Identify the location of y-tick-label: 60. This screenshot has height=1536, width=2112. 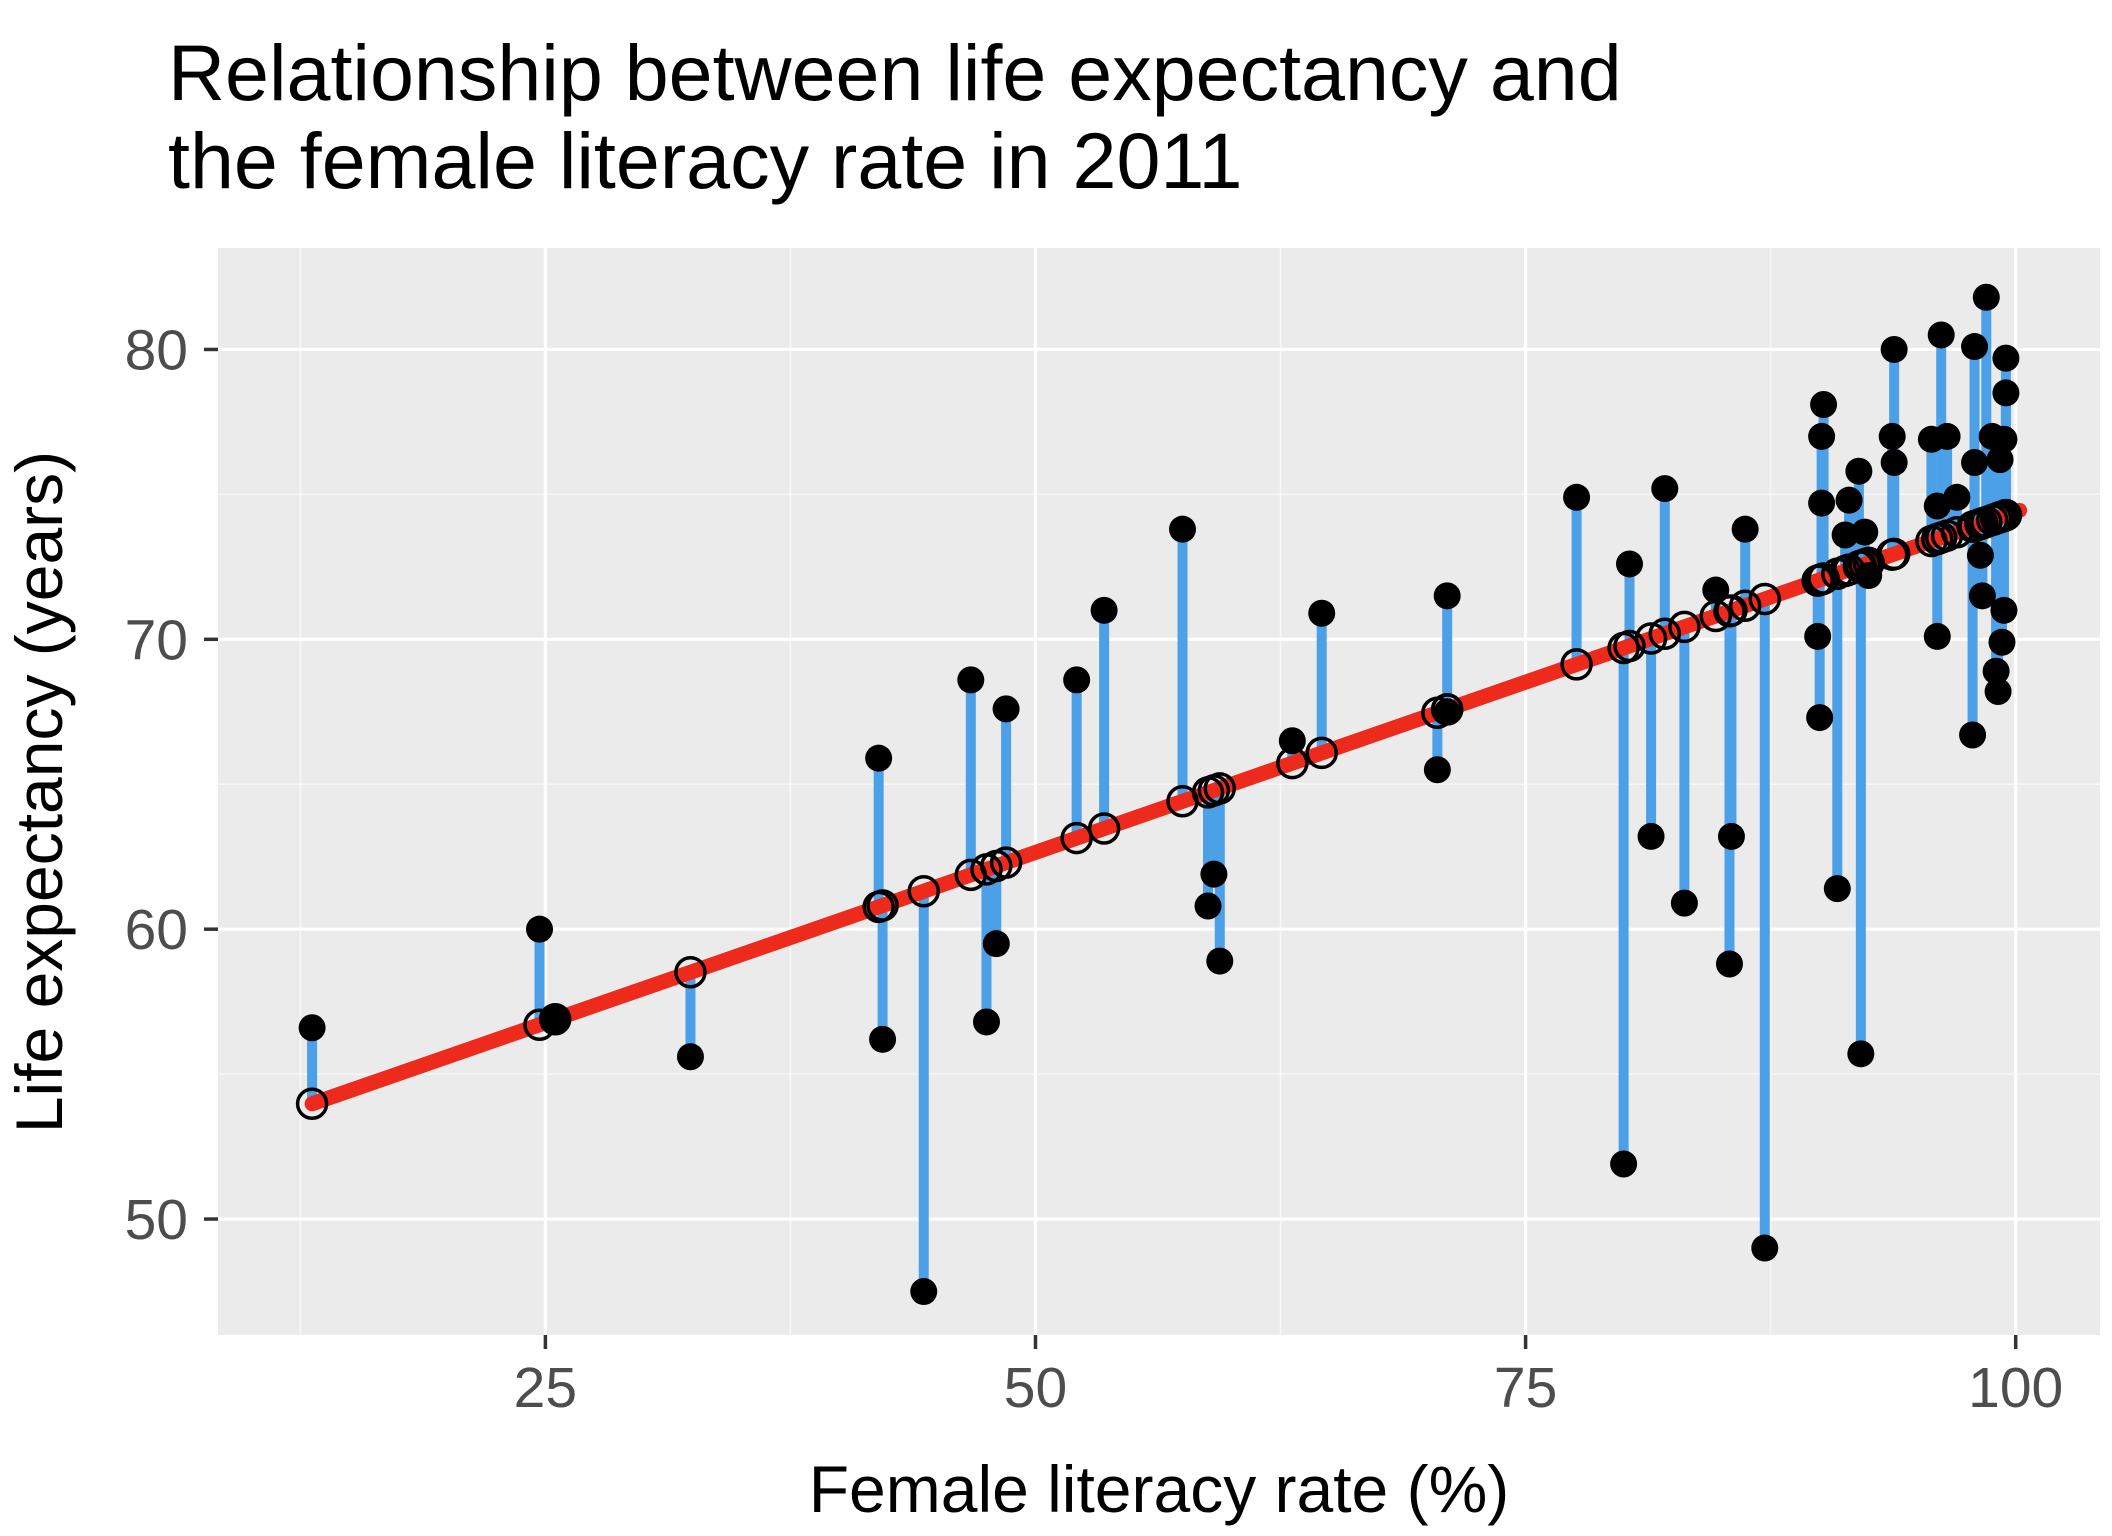
(156, 930).